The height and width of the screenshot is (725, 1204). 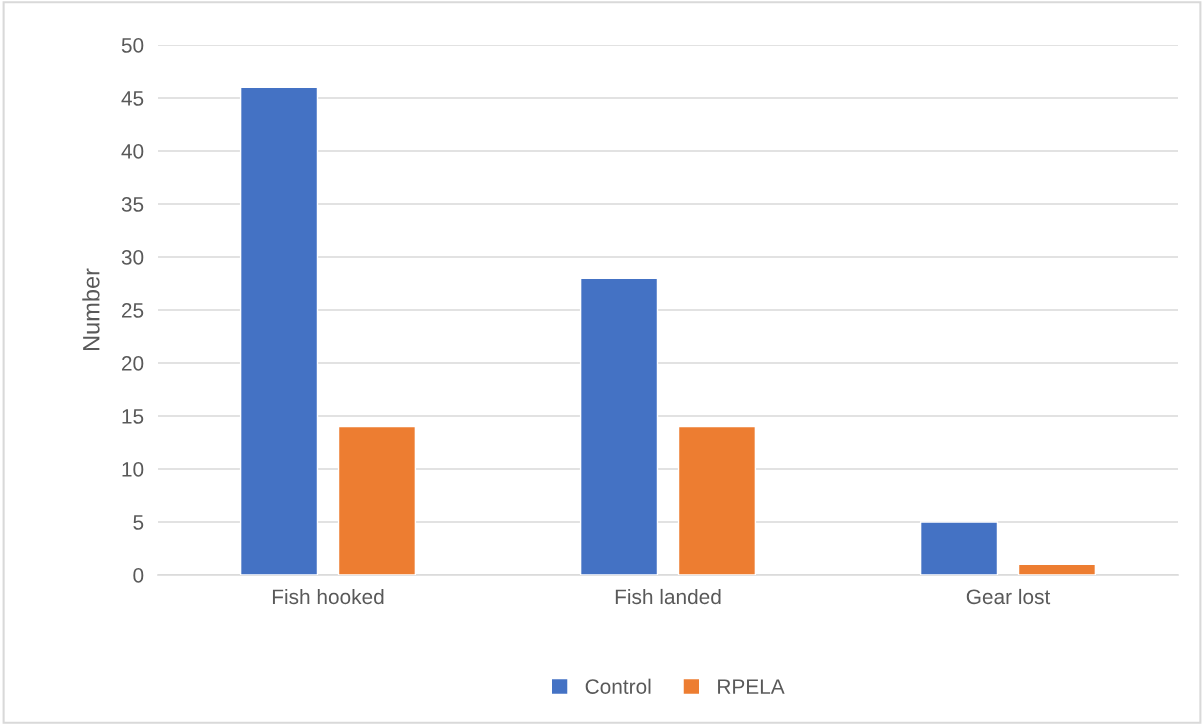 I want to click on y-tick-label: 30, so click(x=132, y=257).